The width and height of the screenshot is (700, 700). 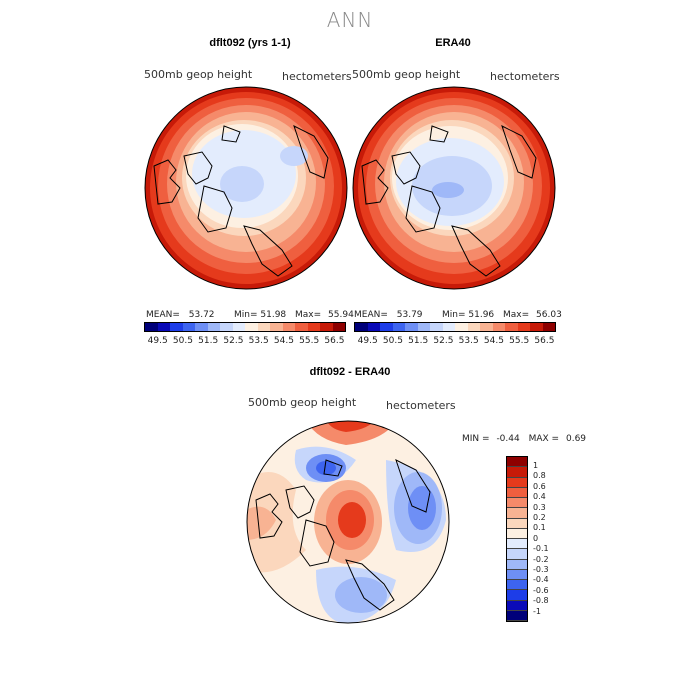 What do you see at coordinates (350, 20) in the screenshot?
I see `page-title: ANN` at bounding box center [350, 20].